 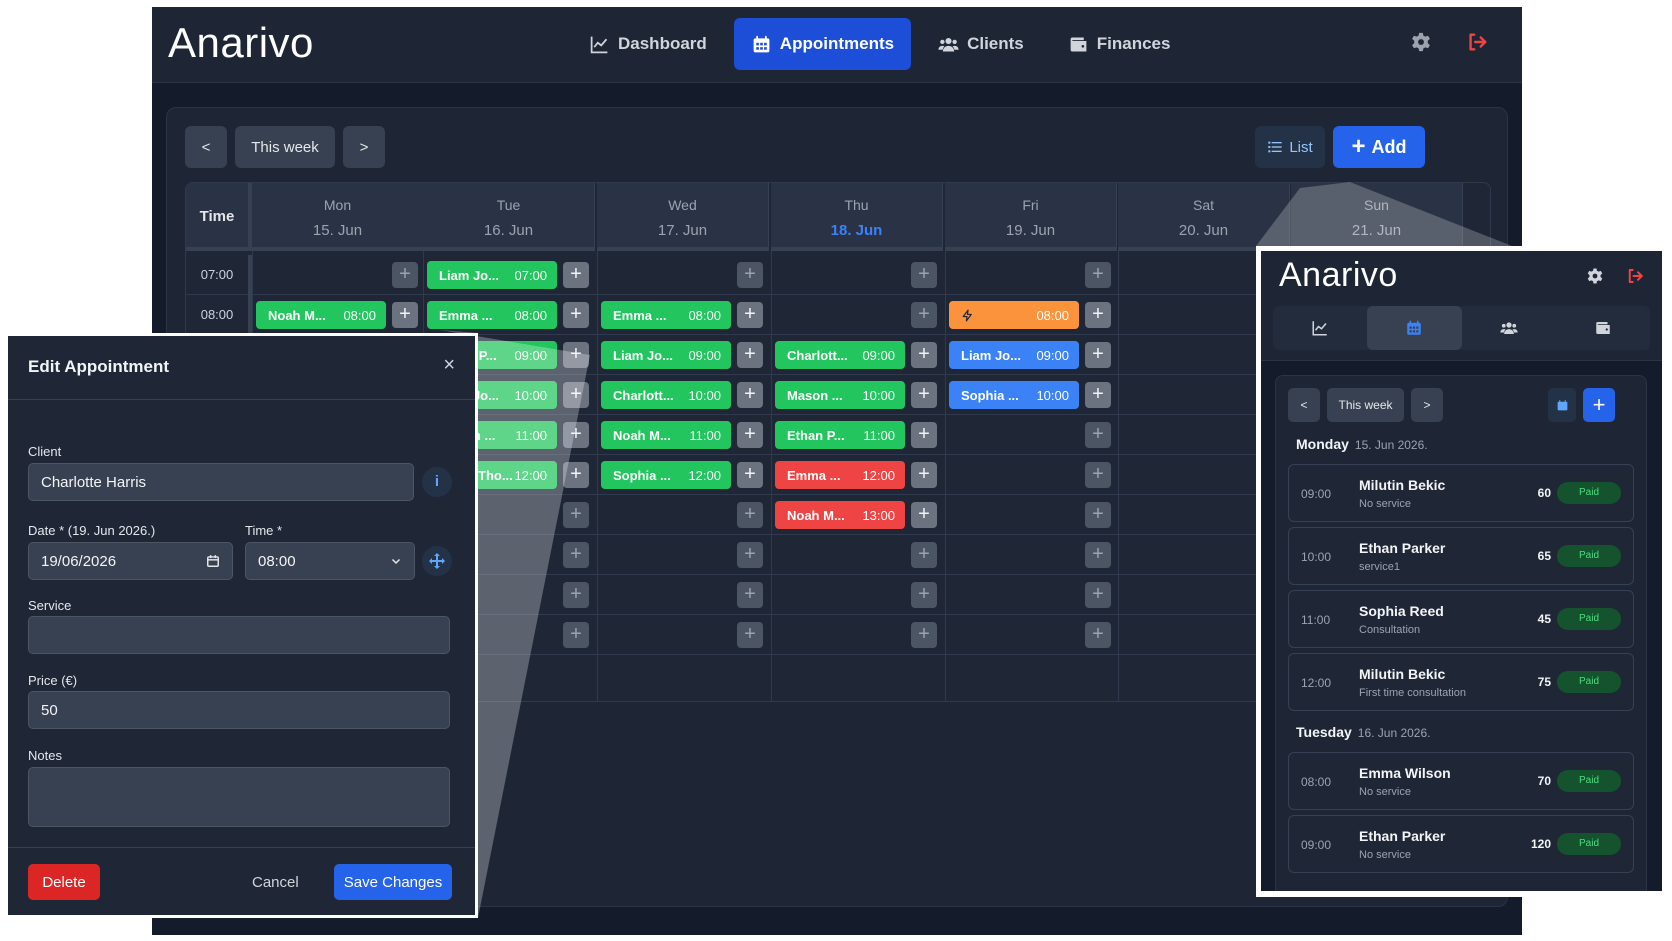 I want to click on mobile-add-button: +, so click(x=1599, y=405).